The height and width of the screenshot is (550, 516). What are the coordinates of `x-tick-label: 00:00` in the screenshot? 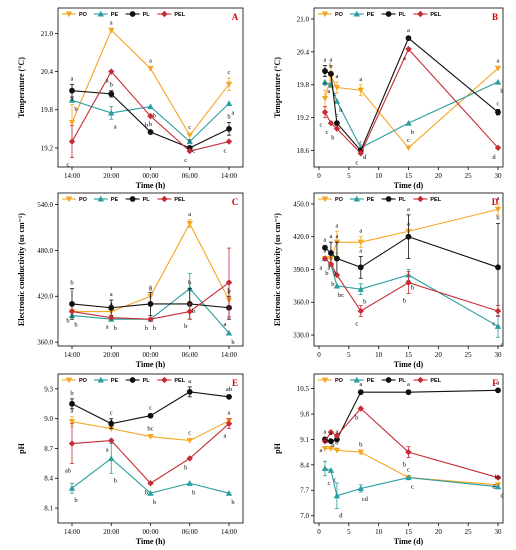 It's located at (151, 176).